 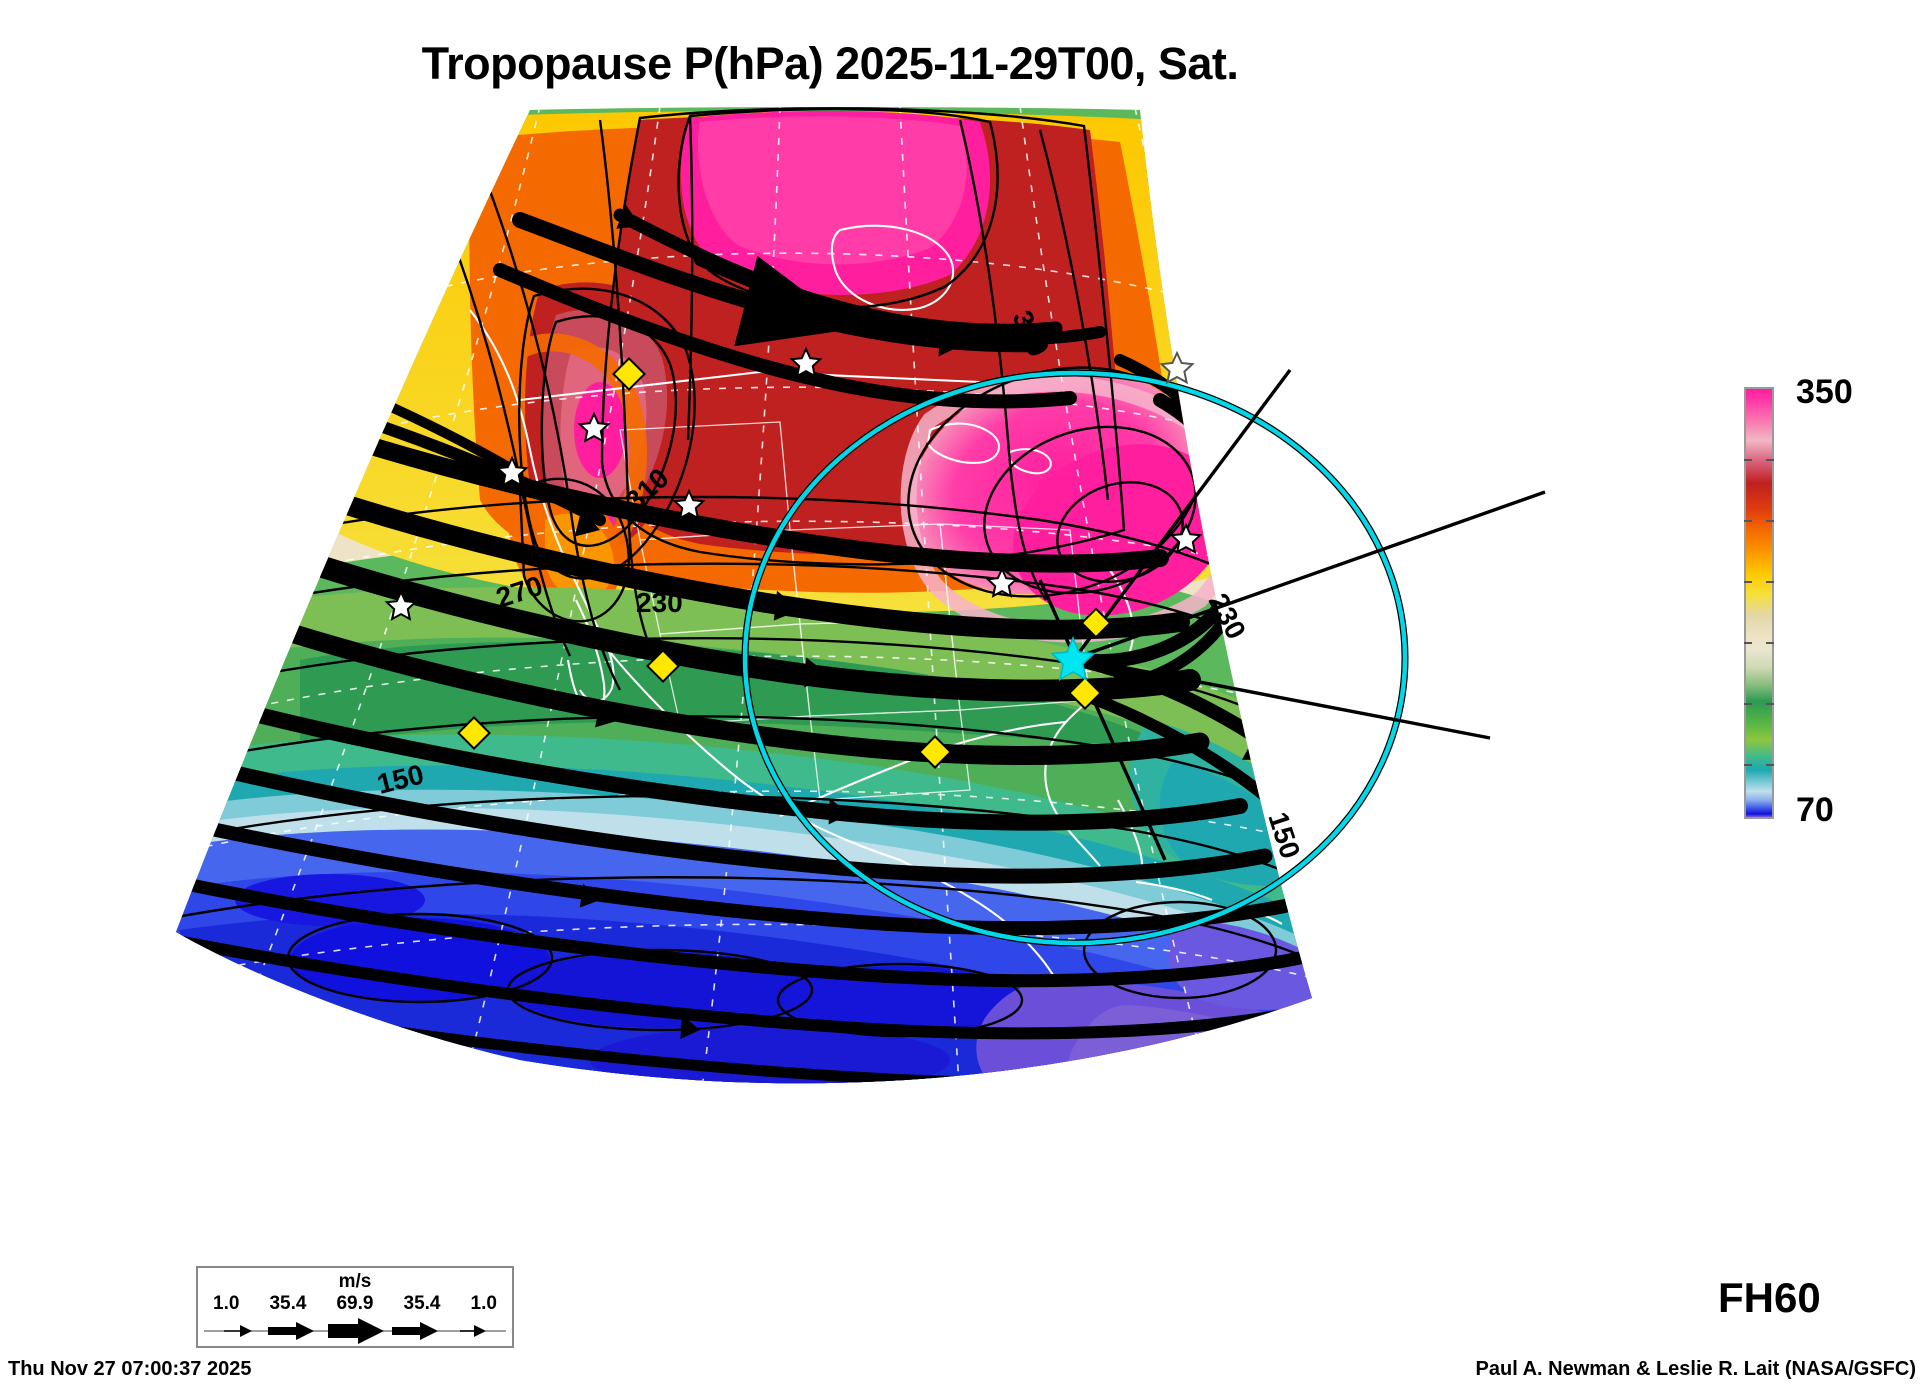 I want to click on yellow-diamond-markers, so click(x=784, y=563).